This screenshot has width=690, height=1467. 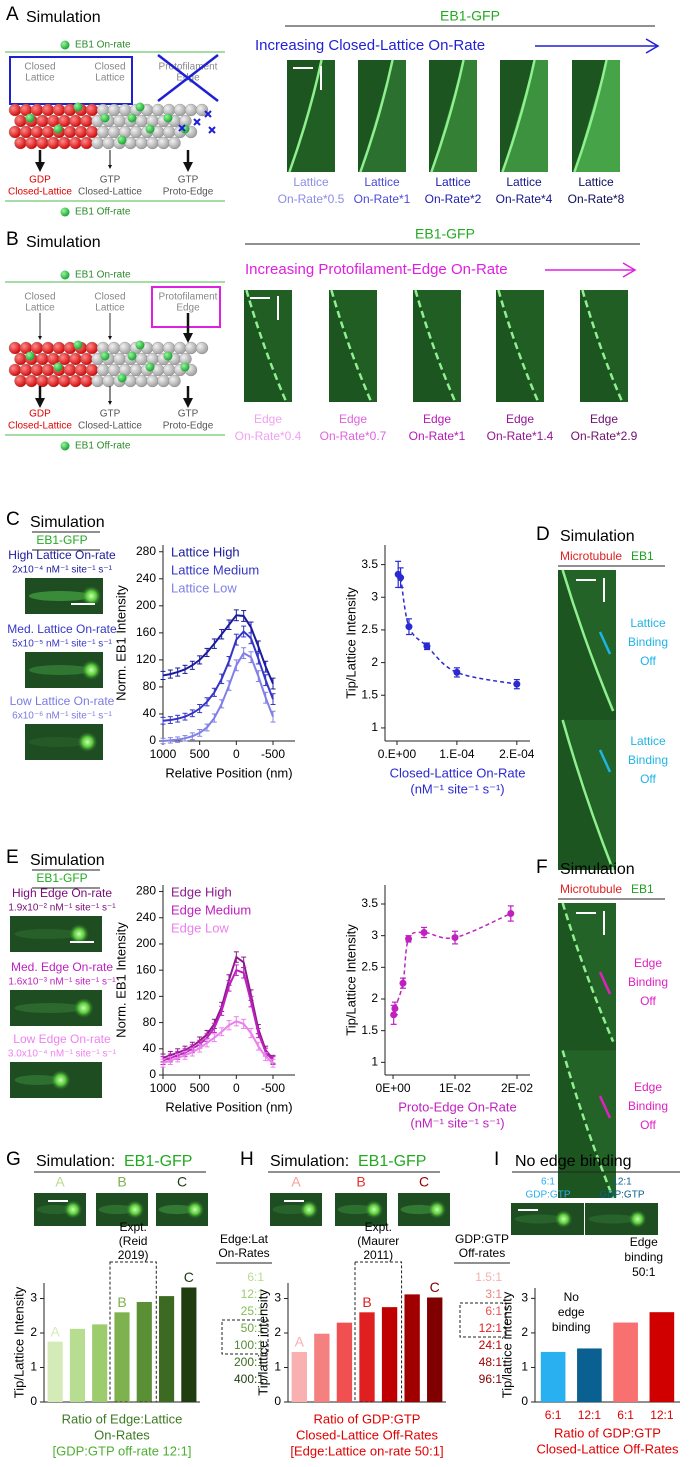 What do you see at coordinates (12, 14) in the screenshot?
I see `panel-letter: A` at bounding box center [12, 14].